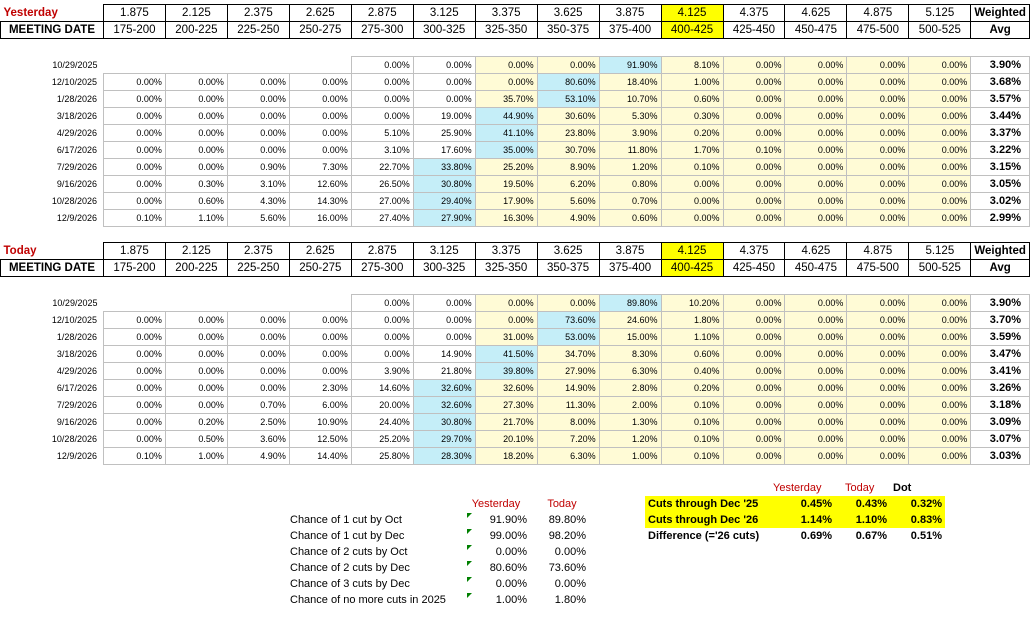 The image size is (1030, 625). What do you see at coordinates (440, 552) in the screenshot?
I see `chance-row: Chance of 2 cuts by Oct 0.00% 0.00%` at bounding box center [440, 552].